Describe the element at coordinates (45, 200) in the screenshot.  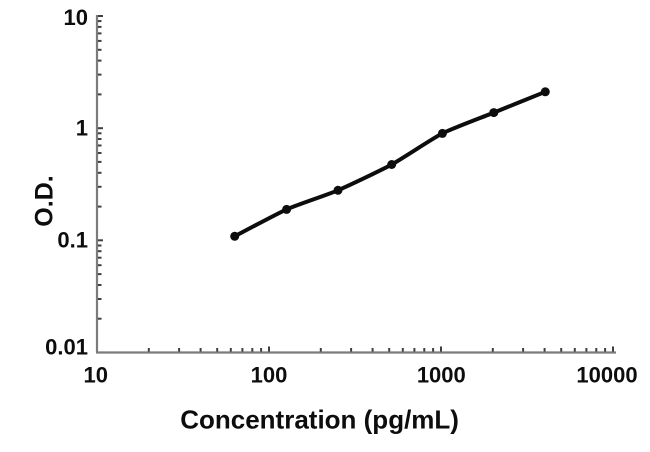
I see `svg-text: O.D.` at that location.